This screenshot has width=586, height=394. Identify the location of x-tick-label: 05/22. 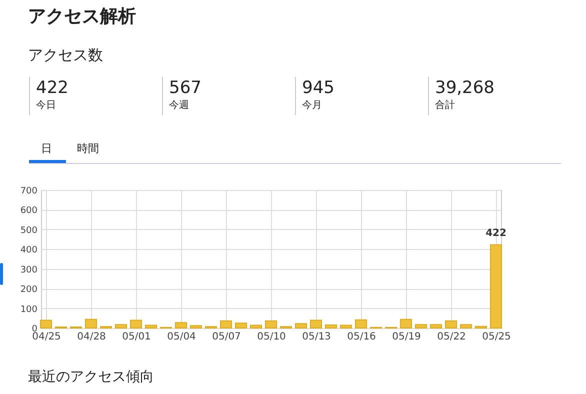
(451, 337).